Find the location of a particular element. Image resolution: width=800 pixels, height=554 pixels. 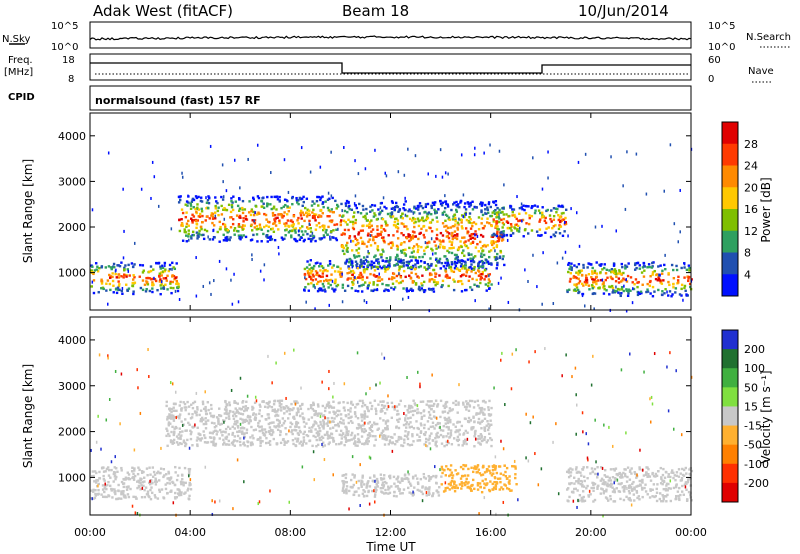

velocity-noise-cell is located at coordinates (676, 371).